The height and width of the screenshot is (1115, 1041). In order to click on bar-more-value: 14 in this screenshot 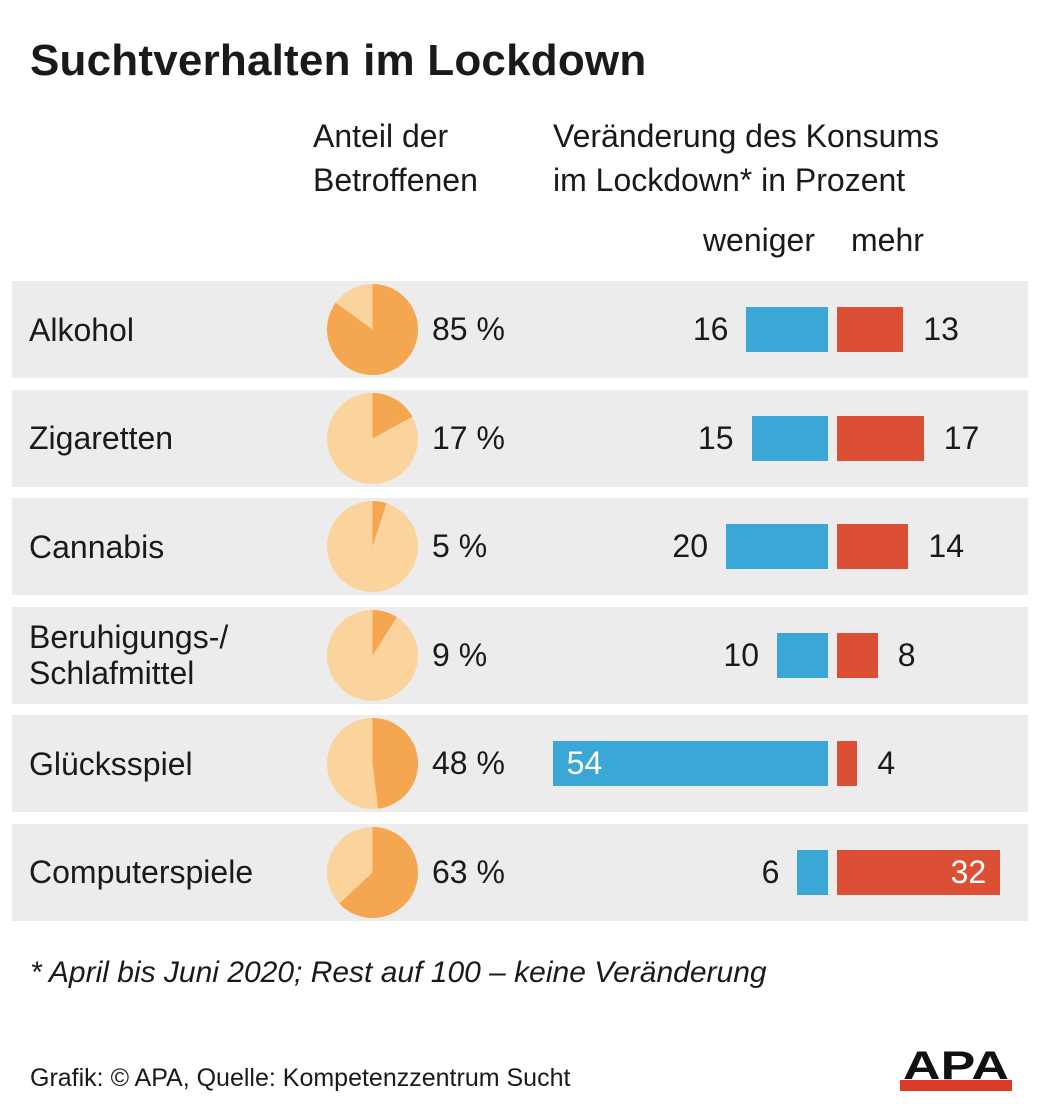, I will do `click(946, 546)`.